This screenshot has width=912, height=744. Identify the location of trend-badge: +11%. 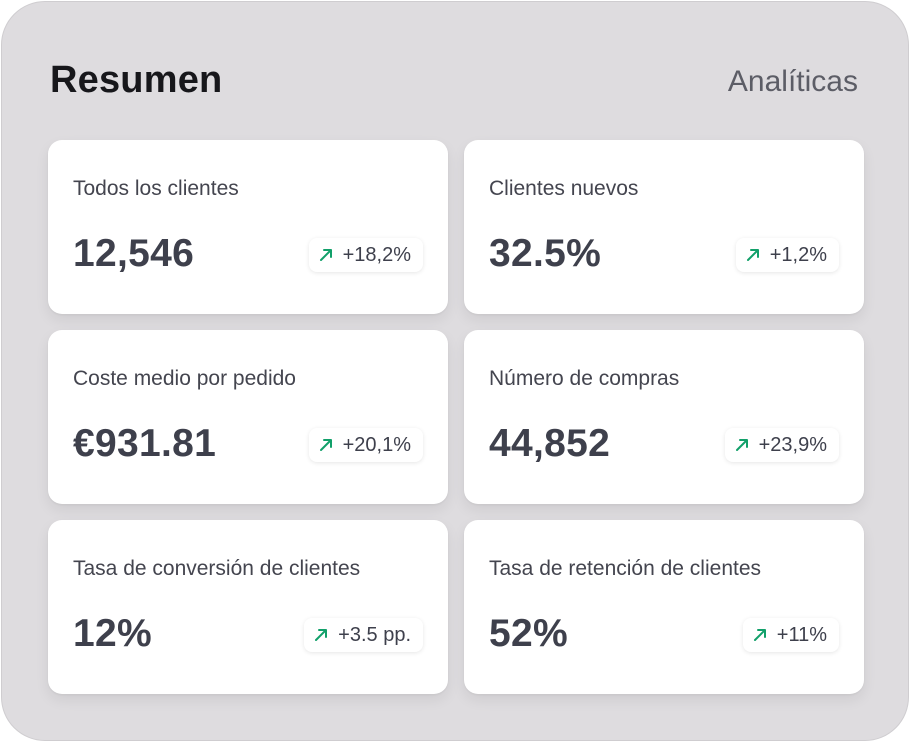
(790, 635).